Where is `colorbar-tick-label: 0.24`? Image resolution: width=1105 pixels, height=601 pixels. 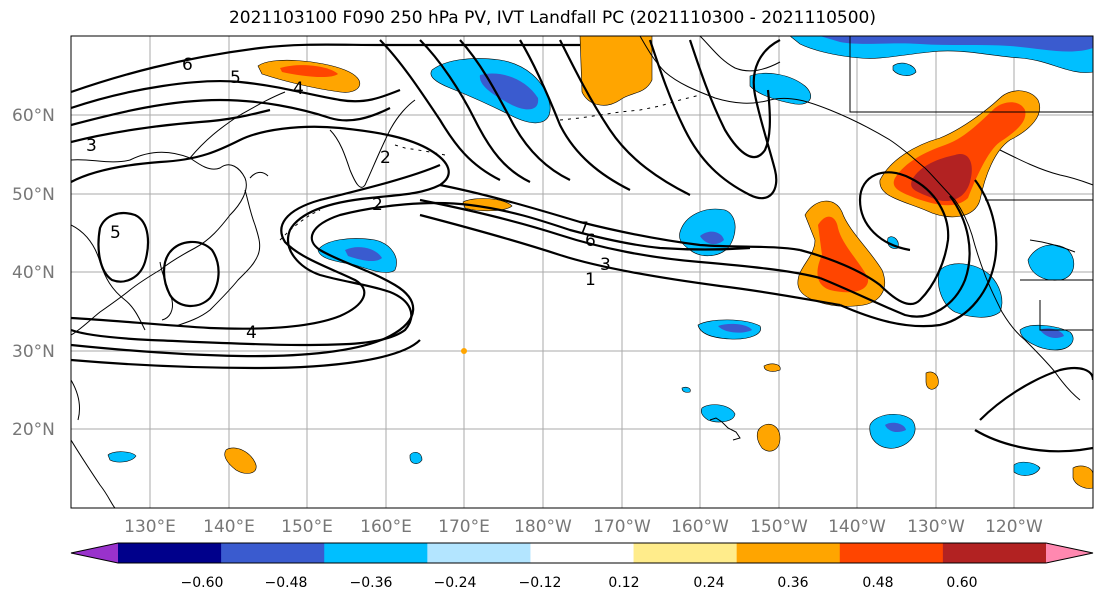 colorbar-tick-label: 0.24 is located at coordinates (708, 583).